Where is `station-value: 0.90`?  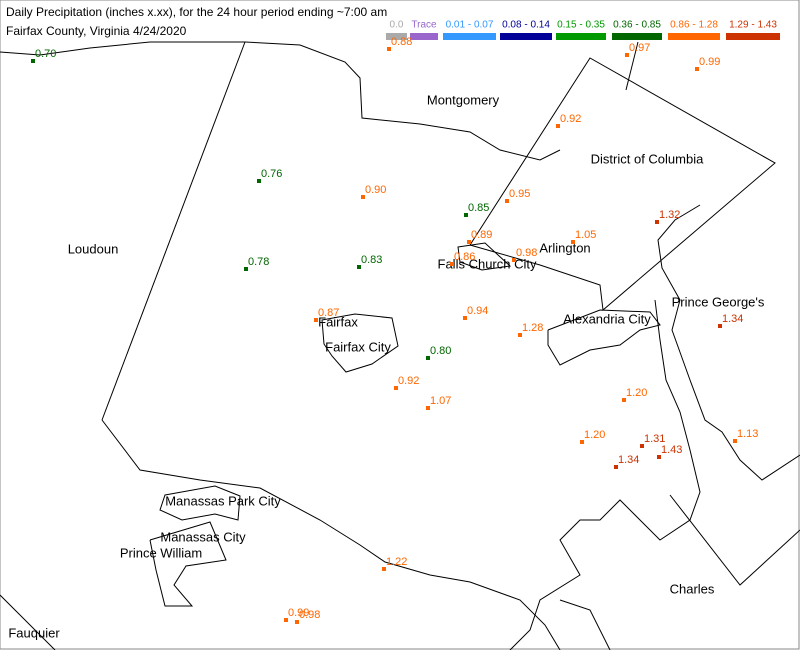
station-value: 0.90 is located at coordinates (375, 190).